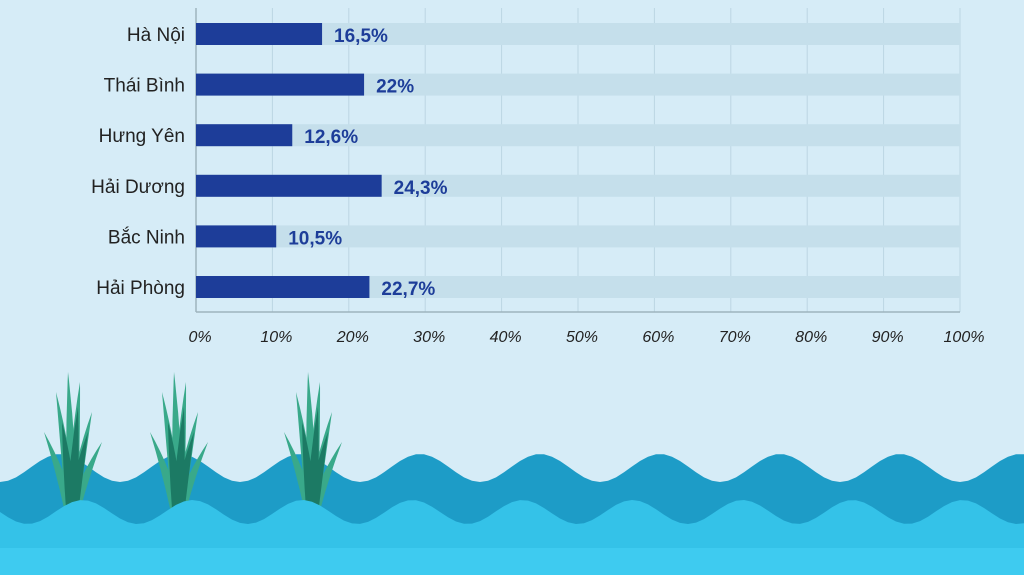 The height and width of the screenshot is (575, 1024). Describe the element at coordinates (140, 288) in the screenshot. I see `category-label: Hải Phòng` at that location.